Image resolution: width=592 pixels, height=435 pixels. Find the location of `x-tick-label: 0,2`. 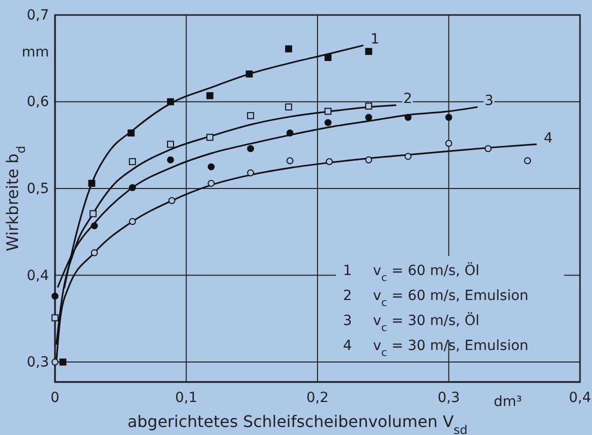

x-tick-label: 0,2 is located at coordinates (317, 398).